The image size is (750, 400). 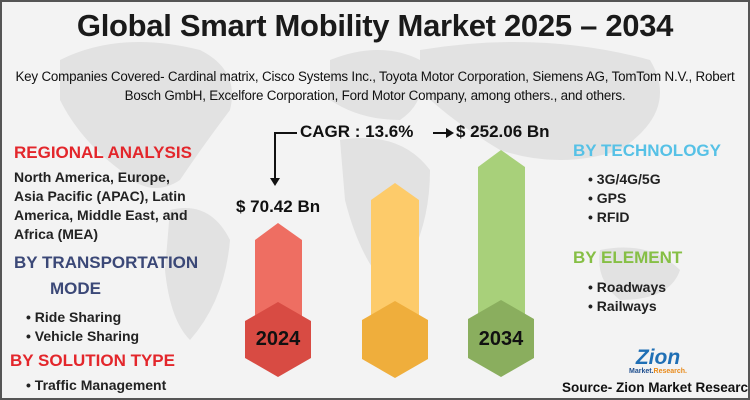 What do you see at coordinates (74, 317) in the screenshot?
I see `list-item: • Ride Sharing` at bounding box center [74, 317].